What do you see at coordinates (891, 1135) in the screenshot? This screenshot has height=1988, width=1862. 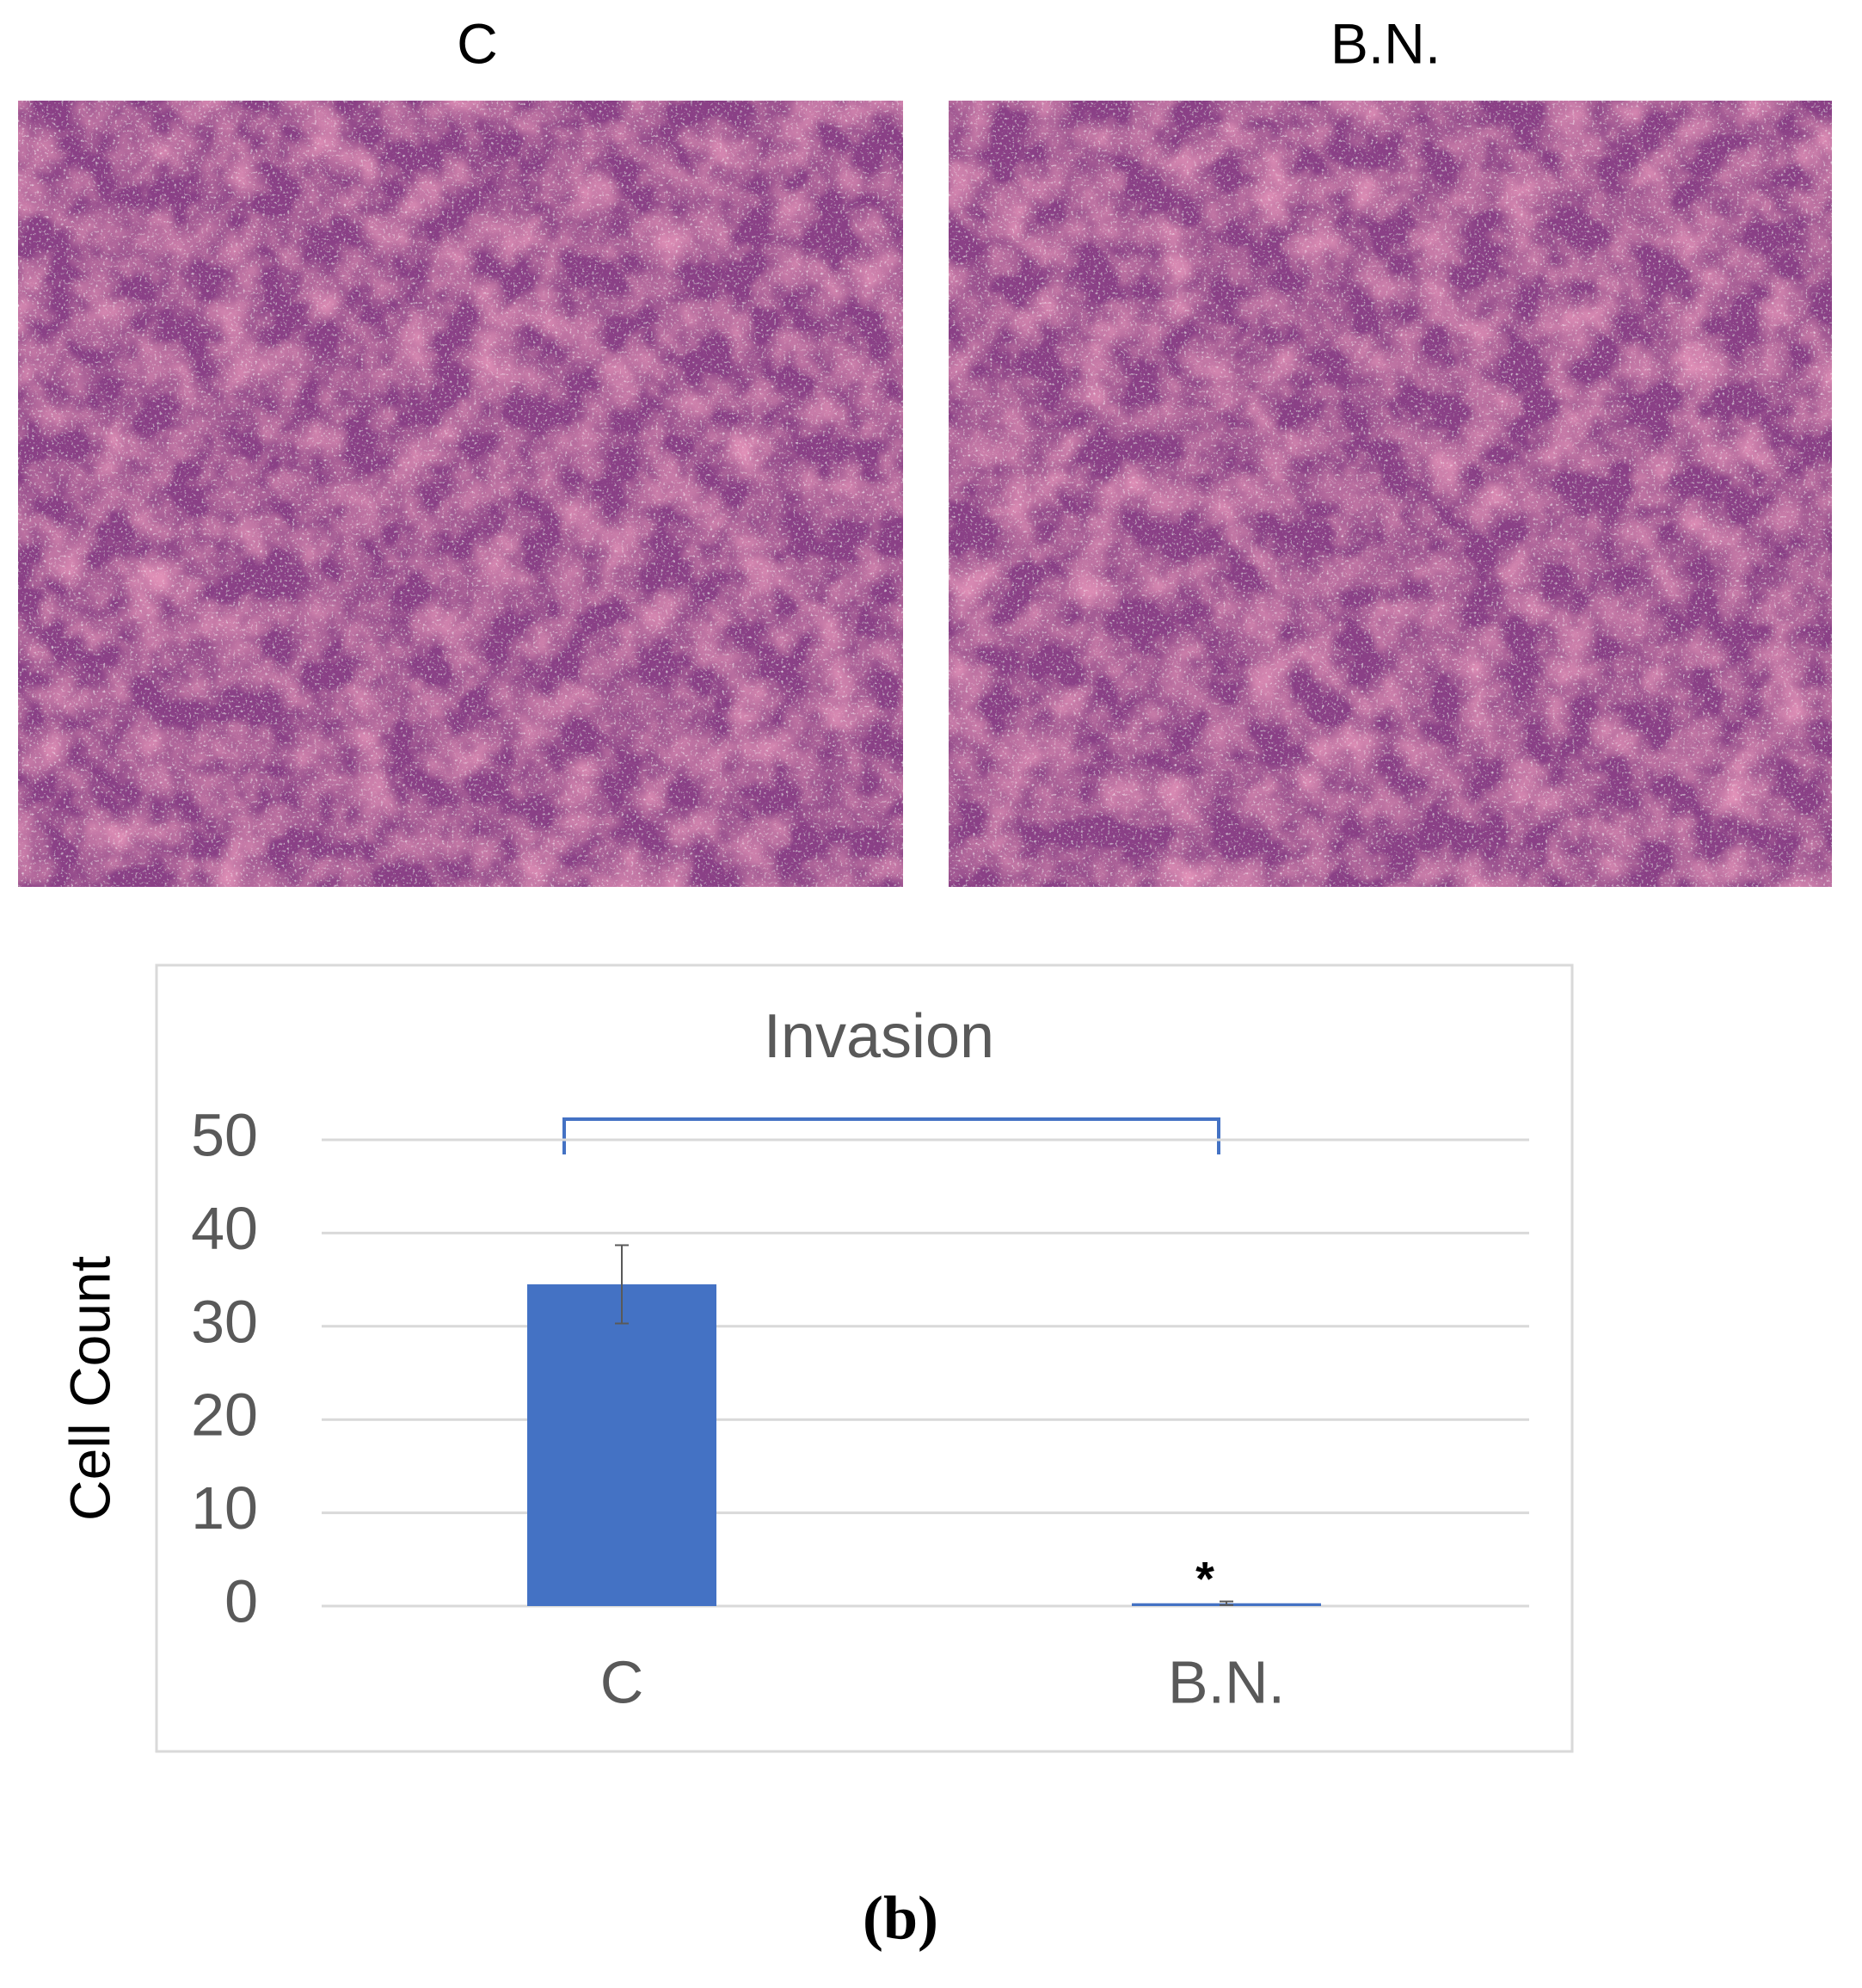 I see `significance-bracket` at bounding box center [891, 1135].